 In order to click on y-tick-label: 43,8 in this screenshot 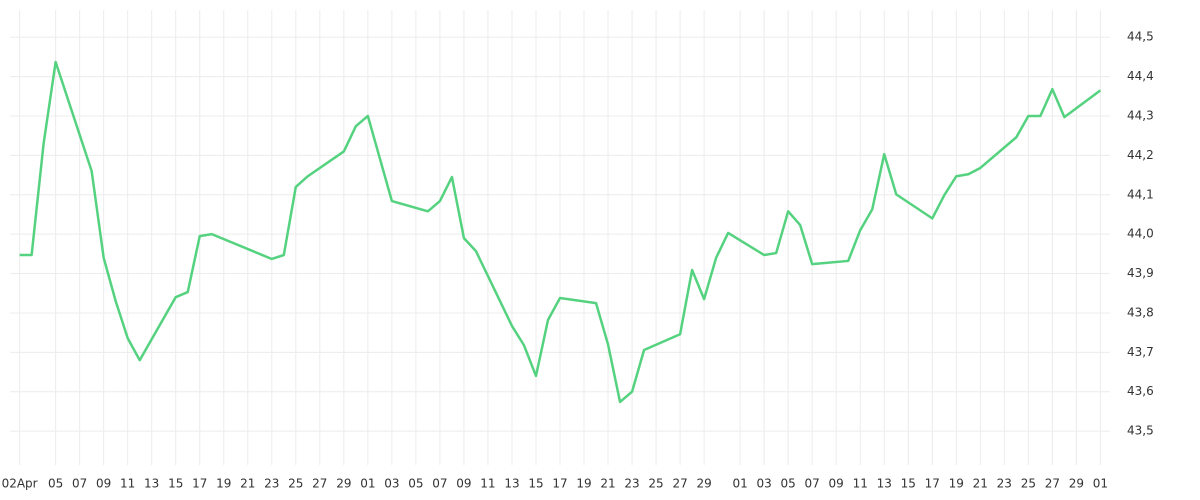, I will do `click(1140, 312)`.